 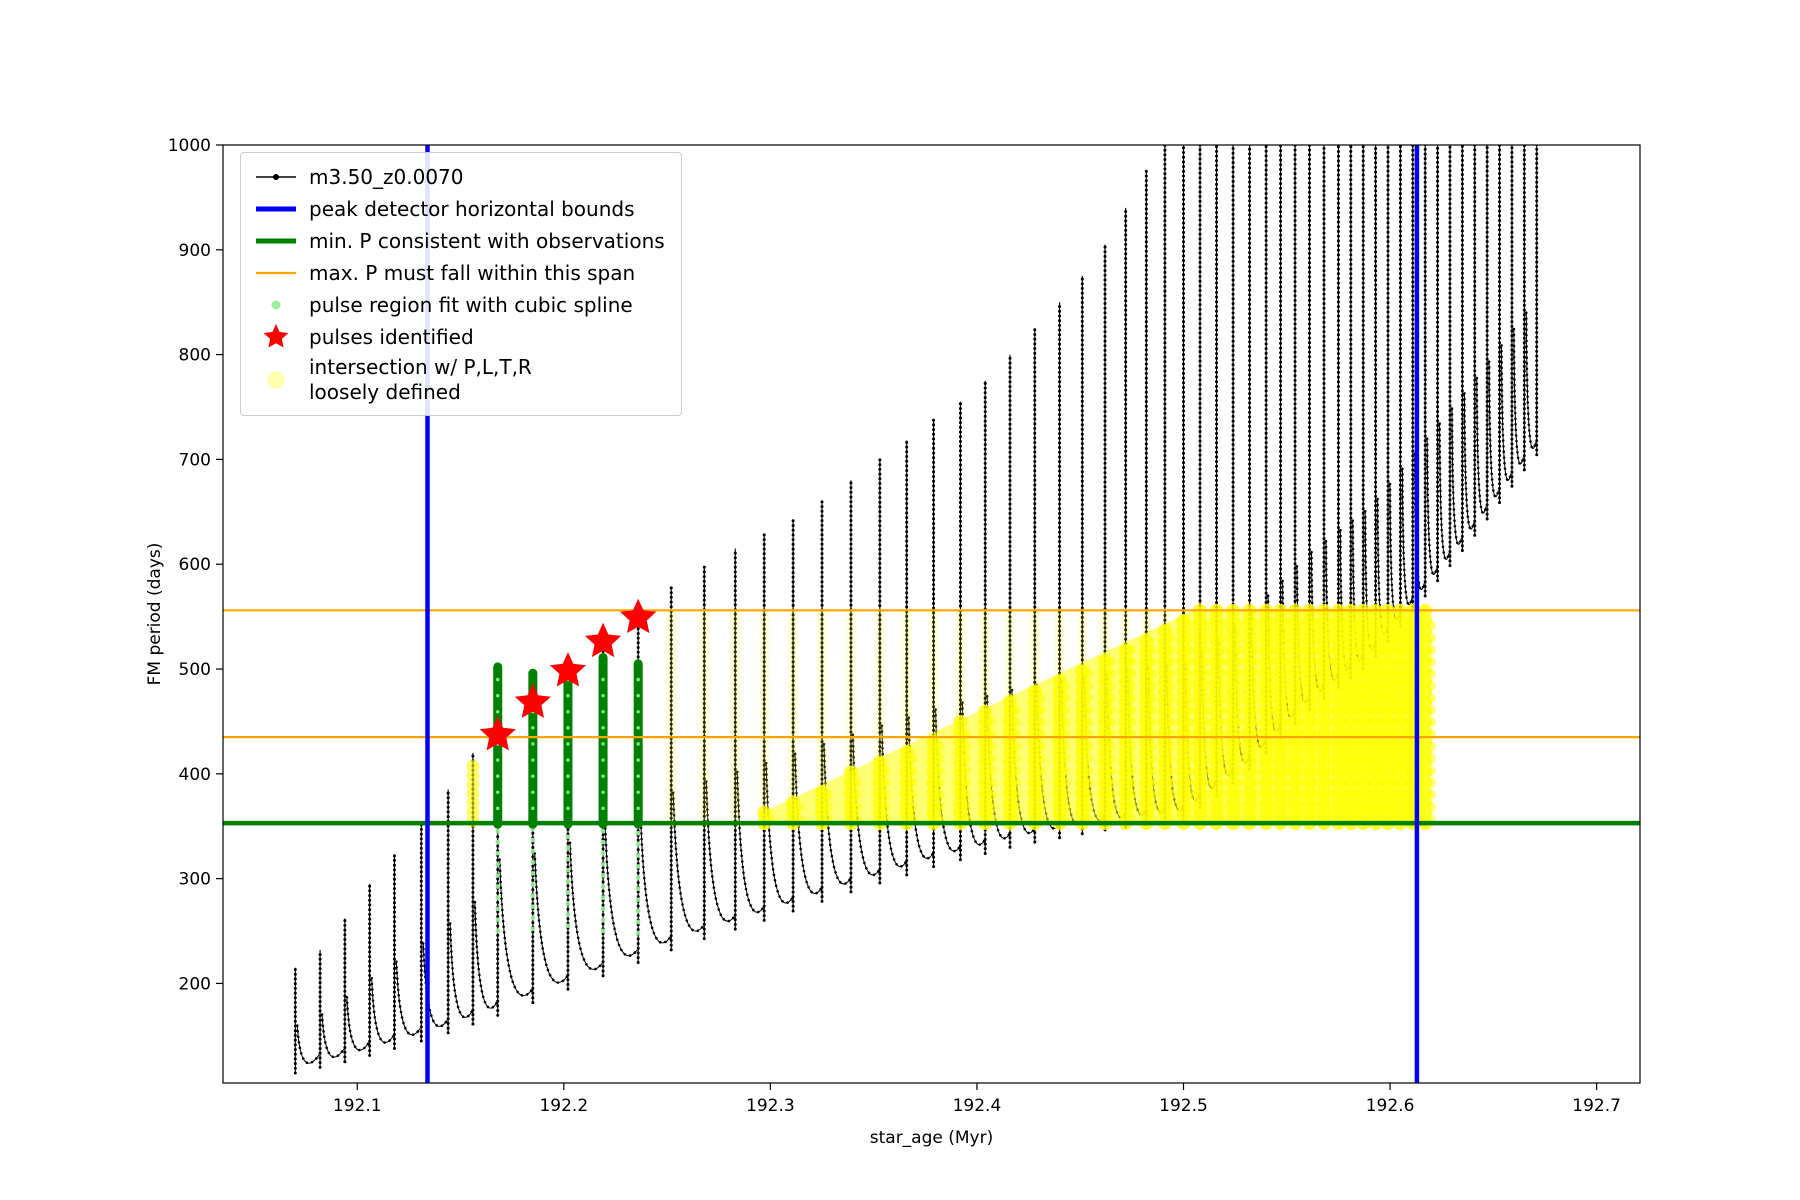 I want to click on dot-legend-marker, so click(x=276, y=305).